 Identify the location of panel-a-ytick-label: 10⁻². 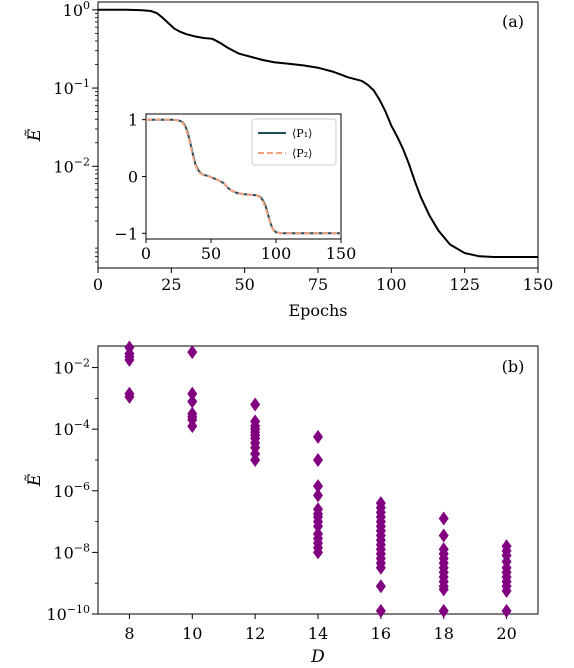
(71, 165).